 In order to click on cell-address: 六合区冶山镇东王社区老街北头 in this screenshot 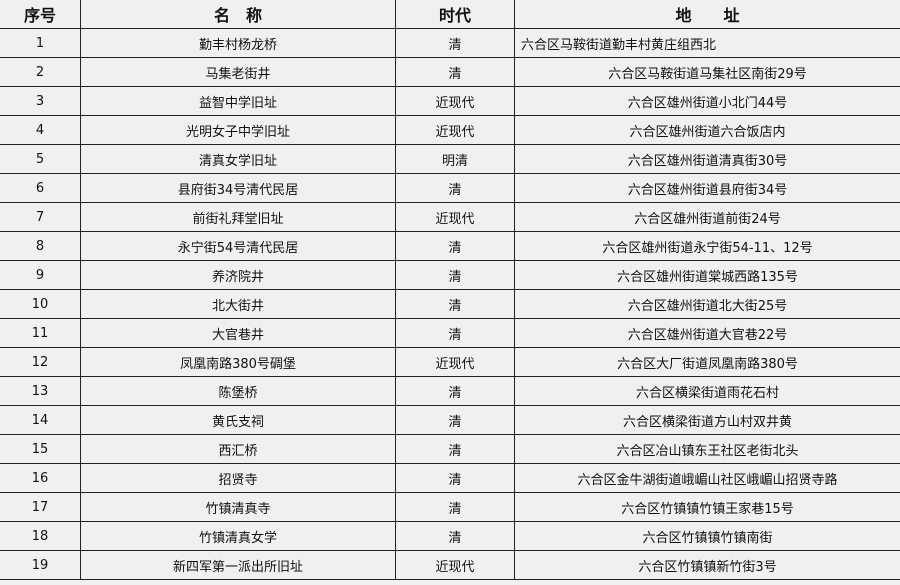, I will do `click(707, 449)`.